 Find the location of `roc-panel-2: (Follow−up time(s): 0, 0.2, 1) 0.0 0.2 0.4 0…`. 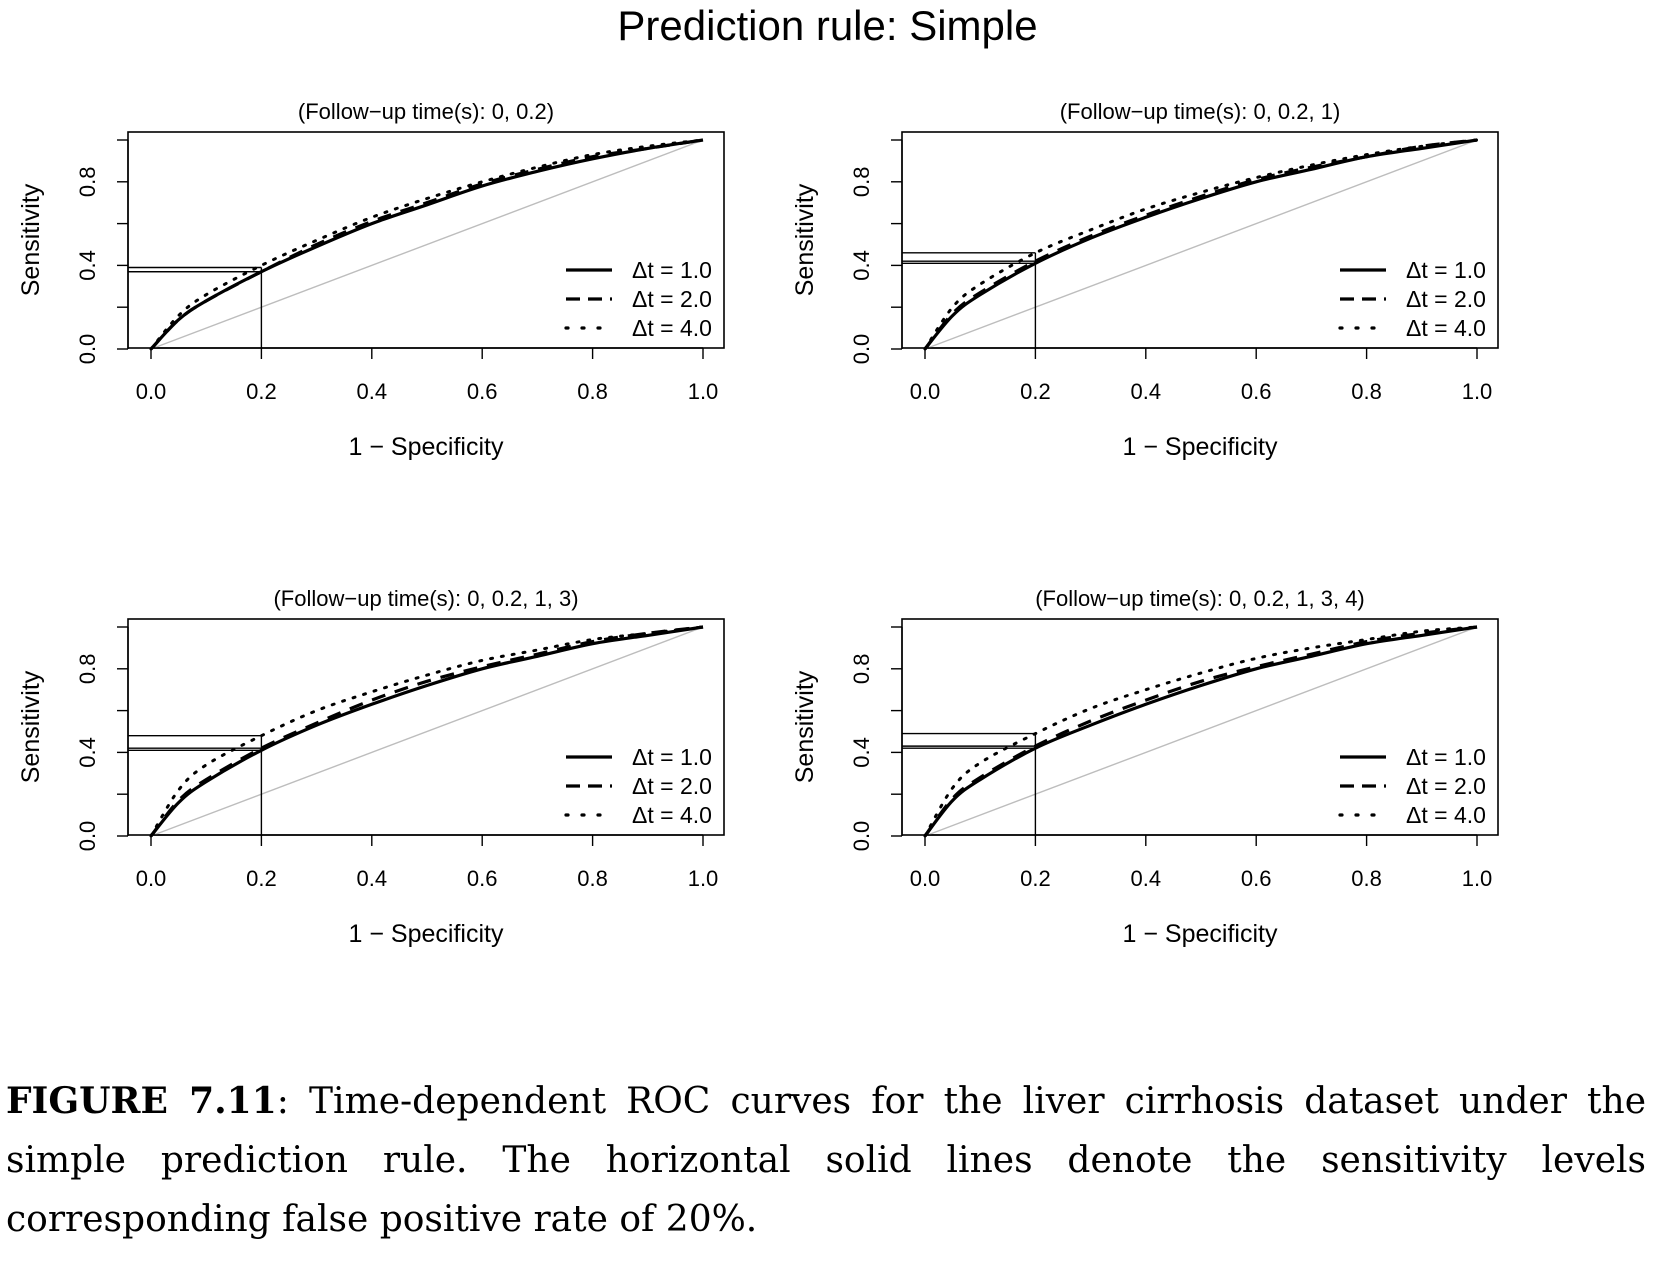

roc-panel-2: (Follow−up time(s): 0, 0.2, 1) 0.0 0.2 0.4 0… is located at coordinates (1145, 280).